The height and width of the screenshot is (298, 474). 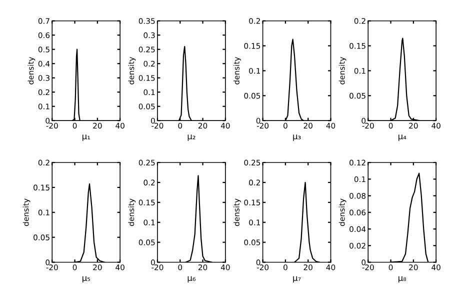 What do you see at coordinates (402, 279) in the screenshot?
I see `x-axis-title: μ₈` at bounding box center [402, 279].